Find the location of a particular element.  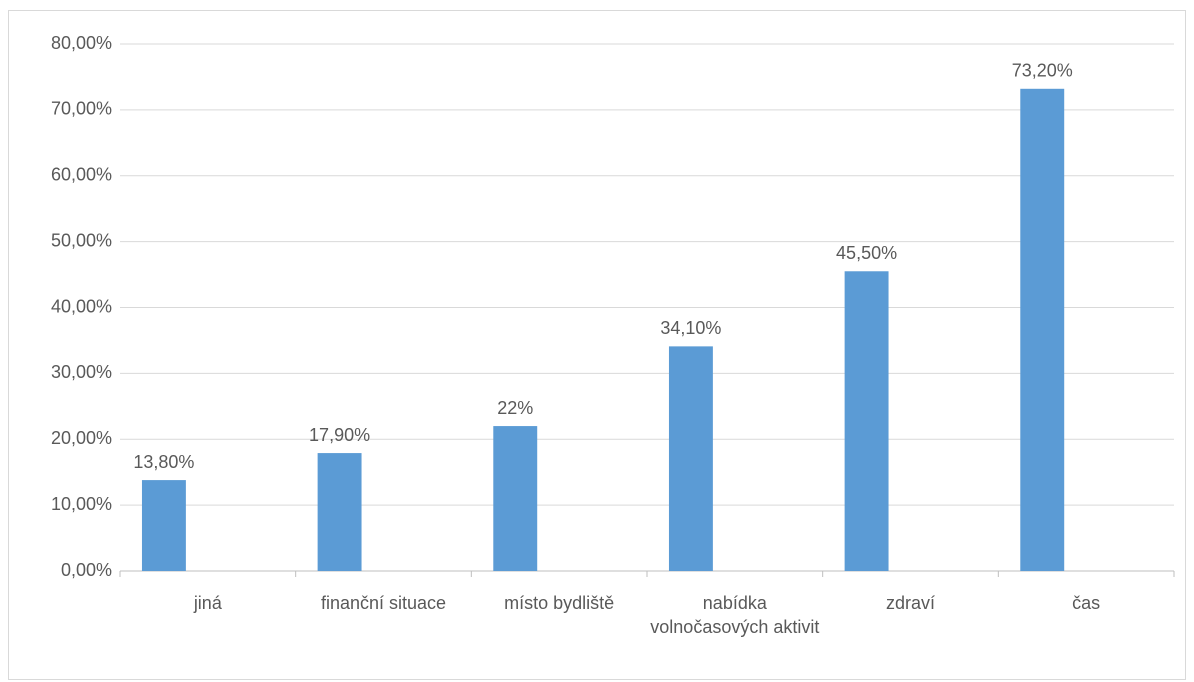

y-tick-label: 40,00% is located at coordinates (81, 306).